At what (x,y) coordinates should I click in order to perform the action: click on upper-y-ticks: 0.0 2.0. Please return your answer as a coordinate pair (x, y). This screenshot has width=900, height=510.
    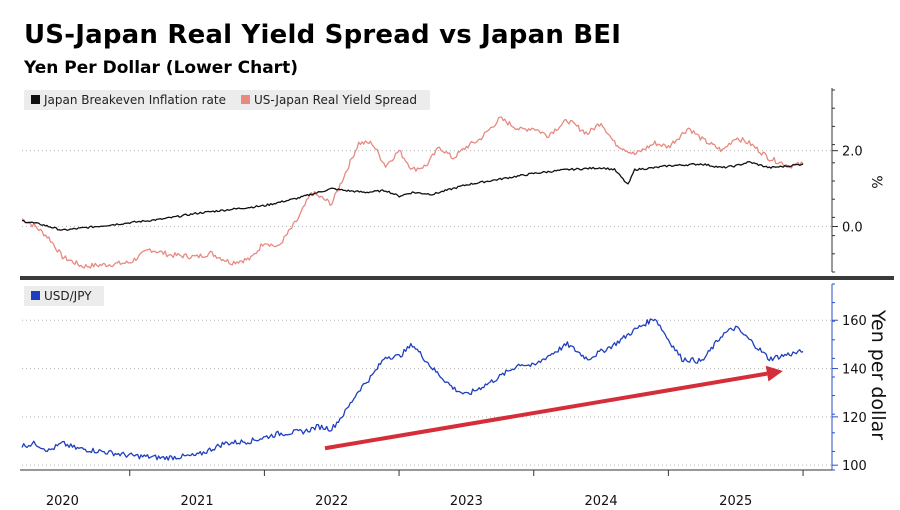
    Looking at the image, I should click on (847, 181).